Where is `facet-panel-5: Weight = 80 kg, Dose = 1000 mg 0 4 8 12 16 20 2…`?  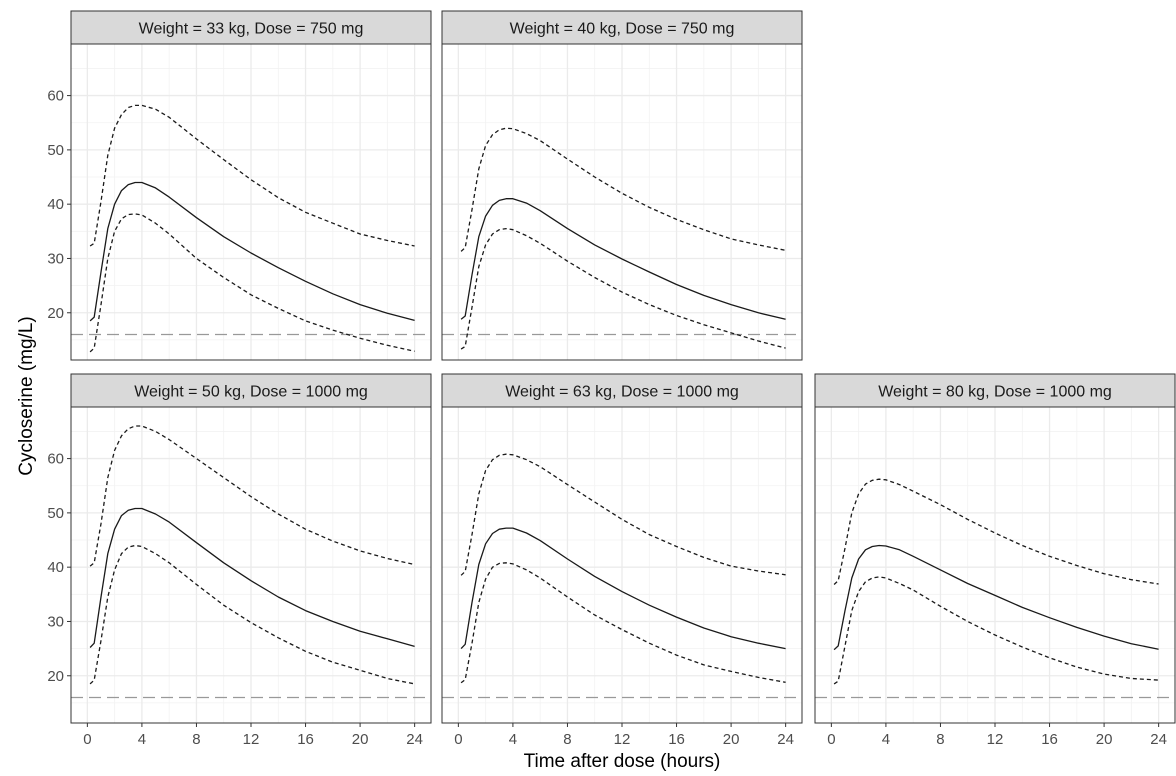 facet-panel-5: Weight = 80 kg, Dose = 1000 mg 0 4 8 12 16 20 2… is located at coordinates (995, 560).